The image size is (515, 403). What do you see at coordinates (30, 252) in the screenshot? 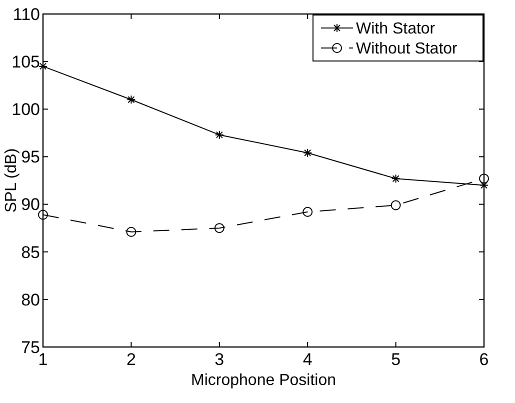
I see `y-tick-label: 85` at bounding box center [30, 252].